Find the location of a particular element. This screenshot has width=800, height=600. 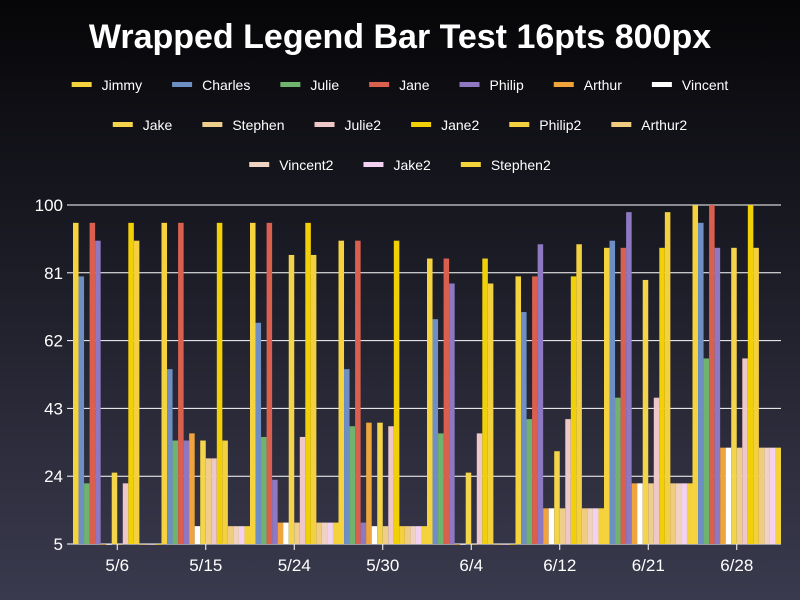

x-tick-label-3: 5/30 is located at coordinates (382, 565).